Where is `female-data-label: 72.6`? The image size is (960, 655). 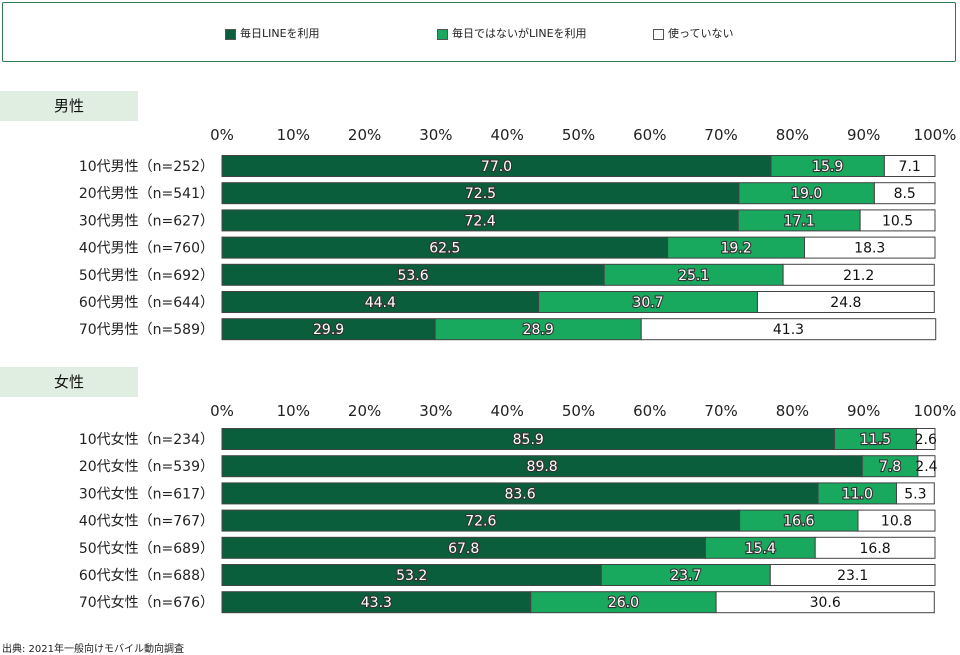 female-data-label: 72.6 is located at coordinates (480, 522).